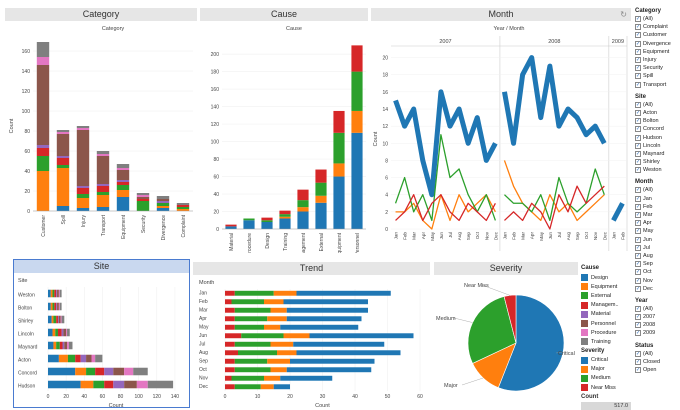 Image resolution: width=680 pixels, height=410 pixels. I want to click on cause-legend-item: Personnel, so click(606, 323).